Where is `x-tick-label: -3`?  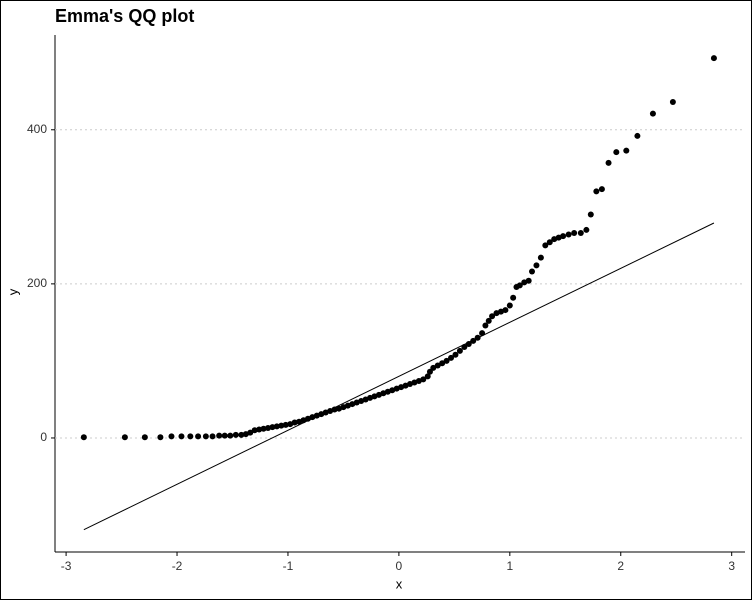
x-tick-label: -3 is located at coordinates (66, 566).